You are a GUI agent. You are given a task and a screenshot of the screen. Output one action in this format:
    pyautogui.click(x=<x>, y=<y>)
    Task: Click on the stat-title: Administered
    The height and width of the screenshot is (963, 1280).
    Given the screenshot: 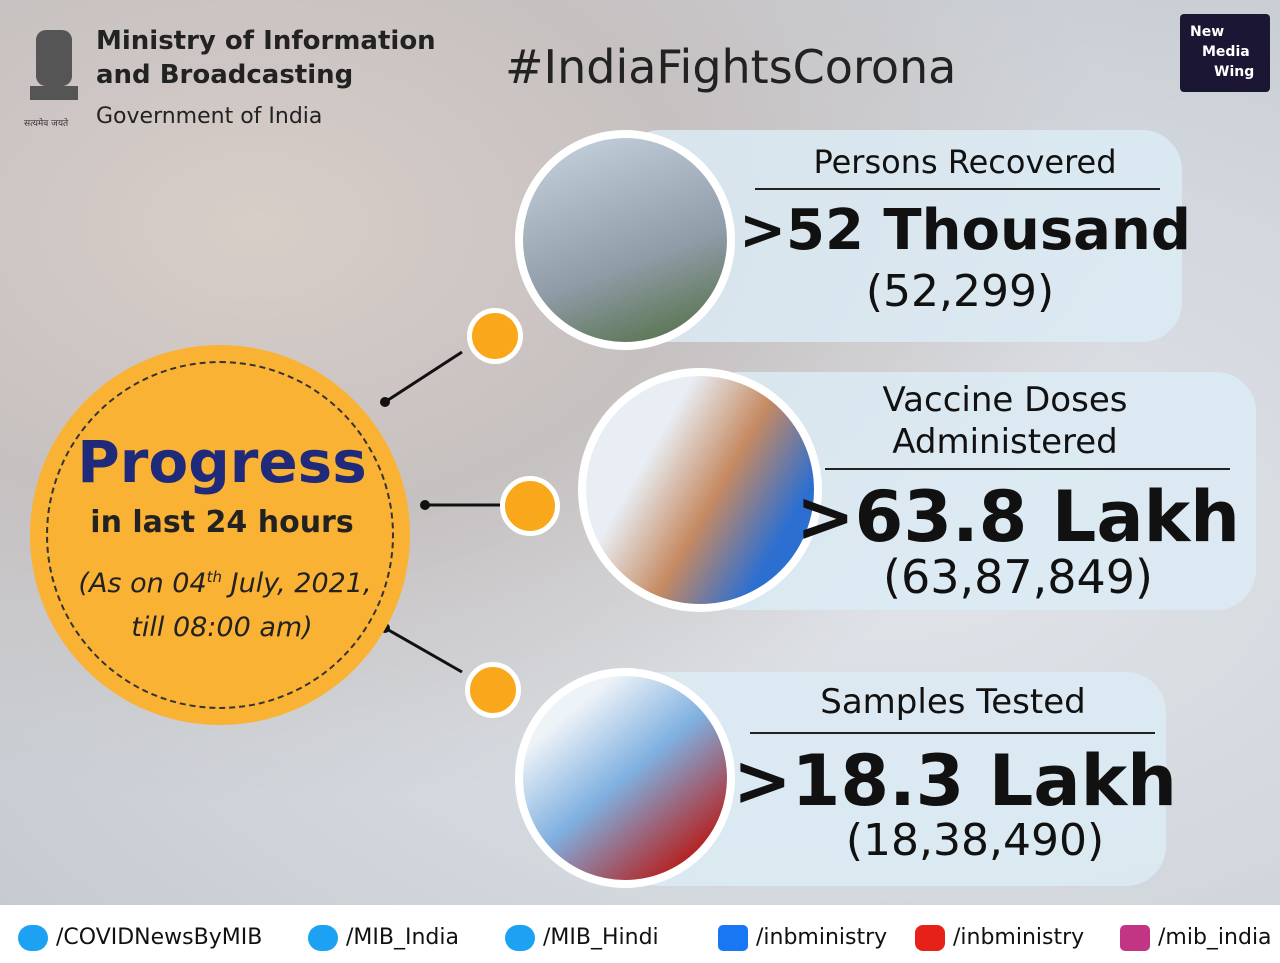 What is the action you would take?
    pyautogui.click(x=1005, y=442)
    